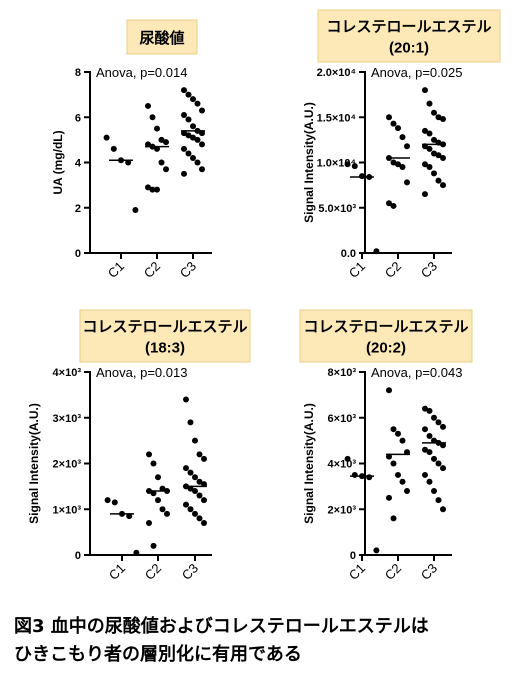  I want to click on y-tick-label: 0, so click(78, 254).